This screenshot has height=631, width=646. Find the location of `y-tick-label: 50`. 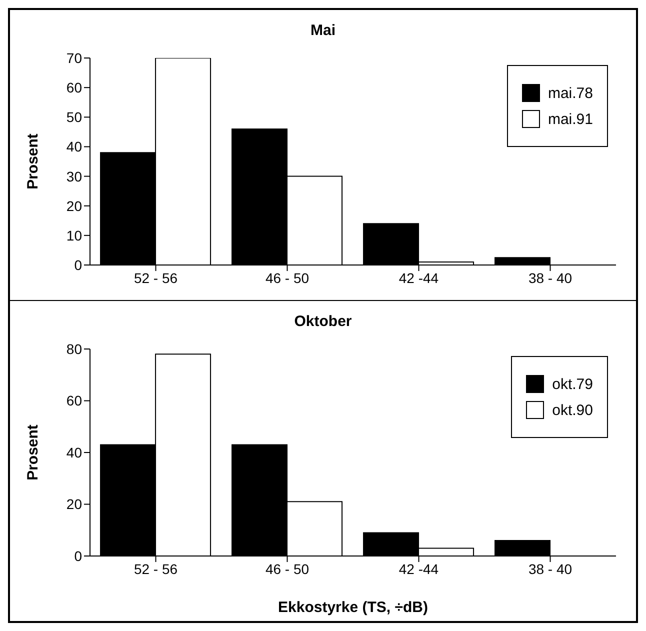

y-tick-label: 50 is located at coordinates (74, 117).